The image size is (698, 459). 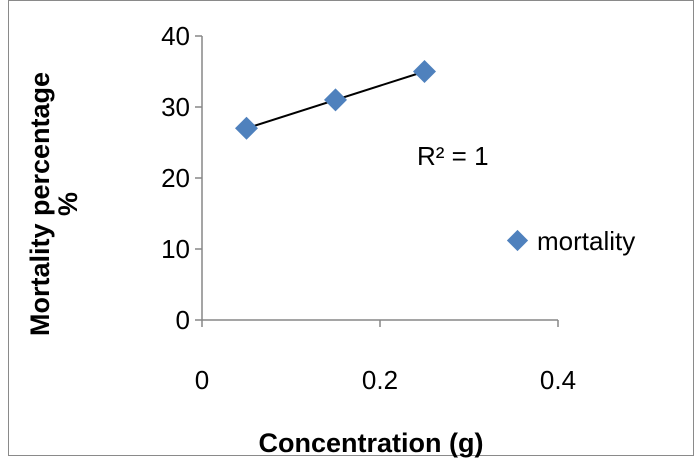 What do you see at coordinates (202, 380) in the screenshot?
I see `x-tick-label: 0` at bounding box center [202, 380].